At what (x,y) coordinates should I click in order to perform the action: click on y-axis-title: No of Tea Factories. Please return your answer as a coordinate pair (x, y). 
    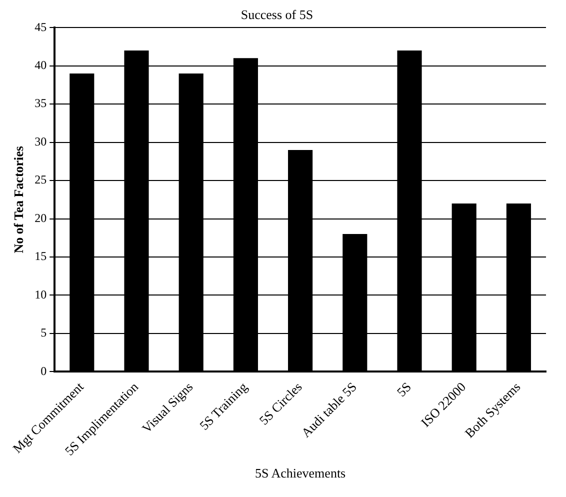
    Looking at the image, I should click on (18, 200).